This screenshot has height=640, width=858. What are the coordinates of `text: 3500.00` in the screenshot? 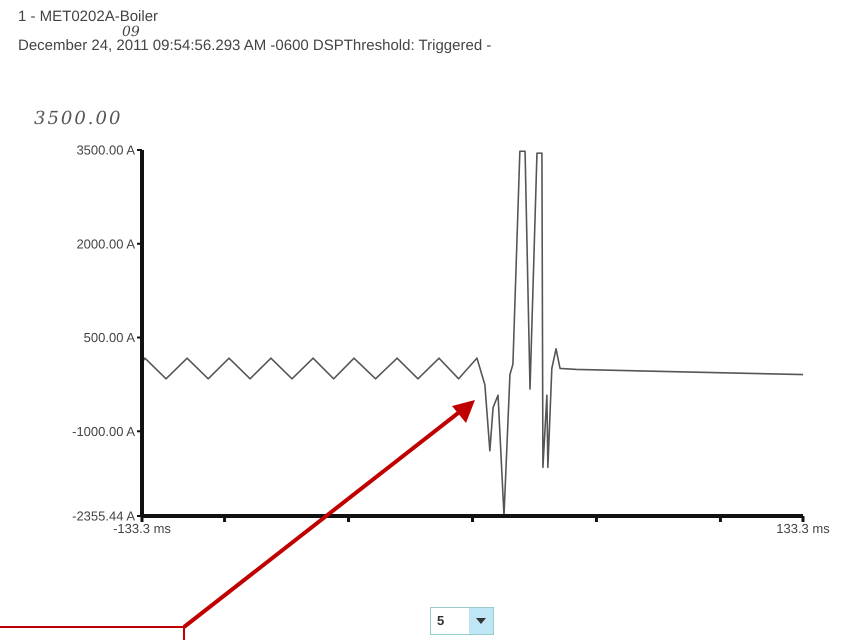 It's located at (78, 118).